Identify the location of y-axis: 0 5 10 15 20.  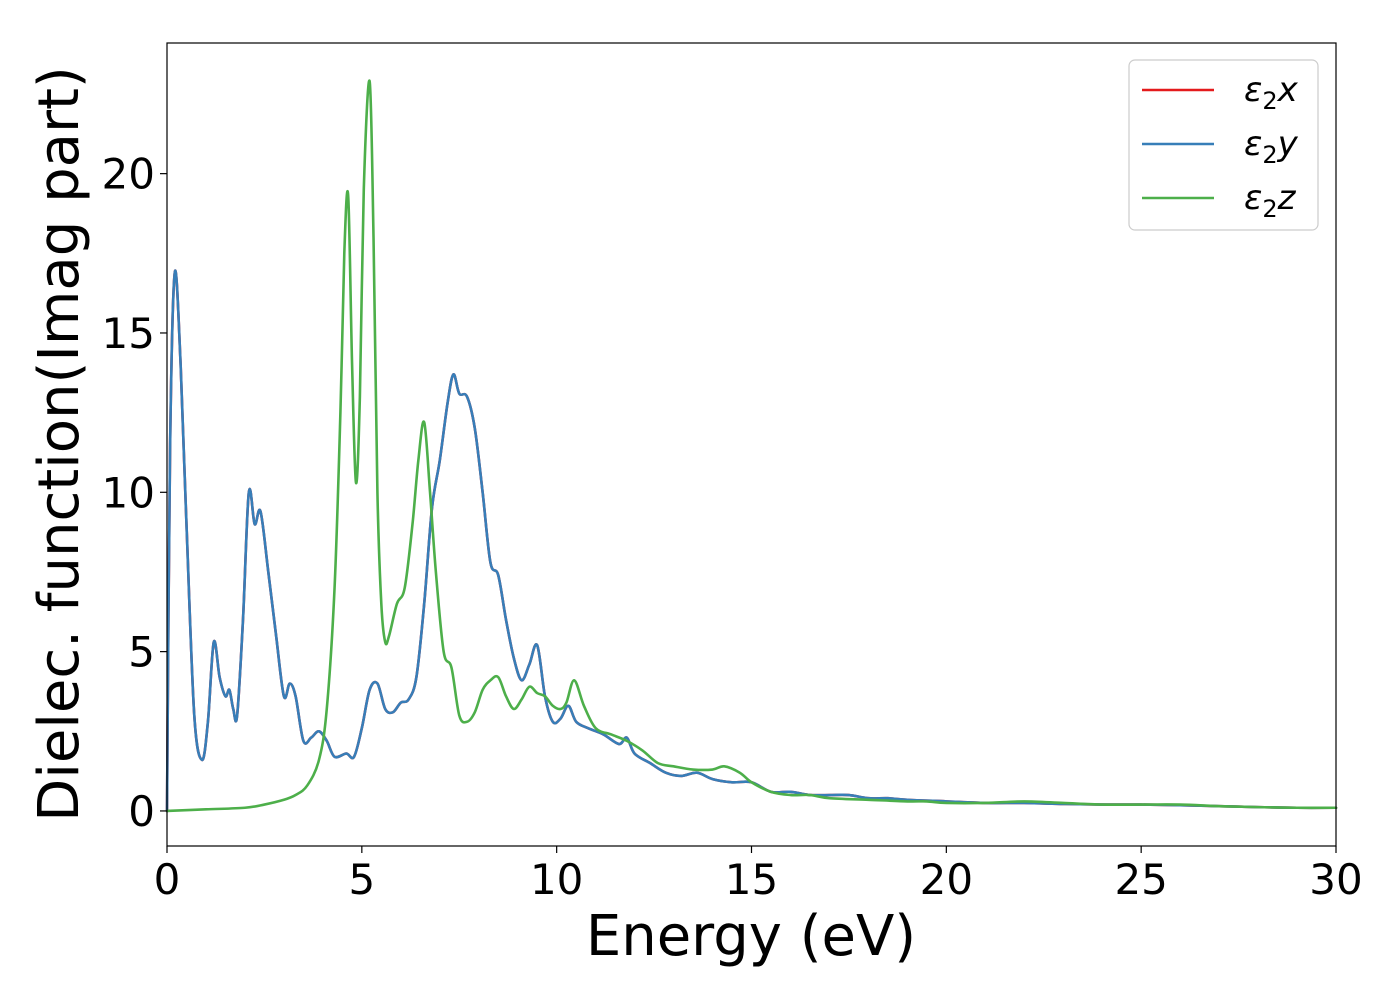
(134, 493).